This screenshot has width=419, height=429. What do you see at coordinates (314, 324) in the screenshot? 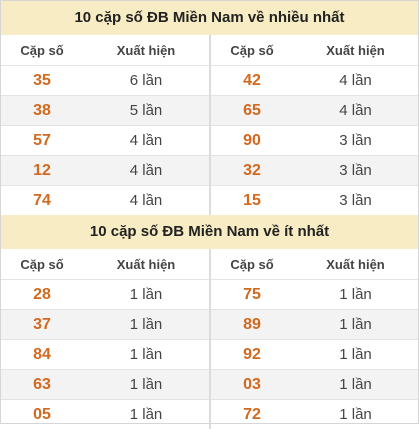
I see `table-row: 89 1 lần` at bounding box center [314, 324].